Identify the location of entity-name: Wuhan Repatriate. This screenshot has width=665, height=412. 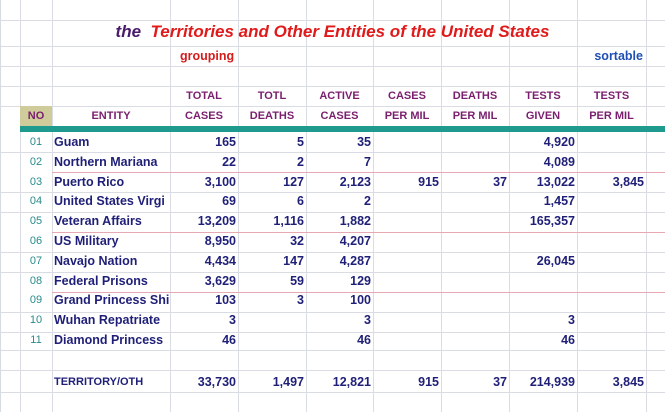
(107, 320).